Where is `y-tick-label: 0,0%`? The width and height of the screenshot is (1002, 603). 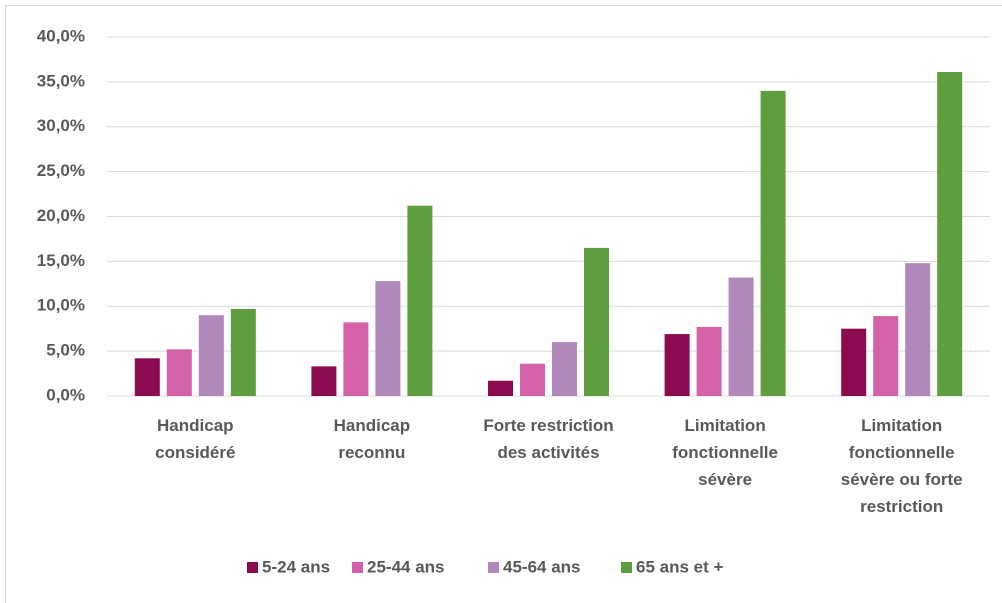
y-tick-label: 0,0% is located at coordinates (65, 394).